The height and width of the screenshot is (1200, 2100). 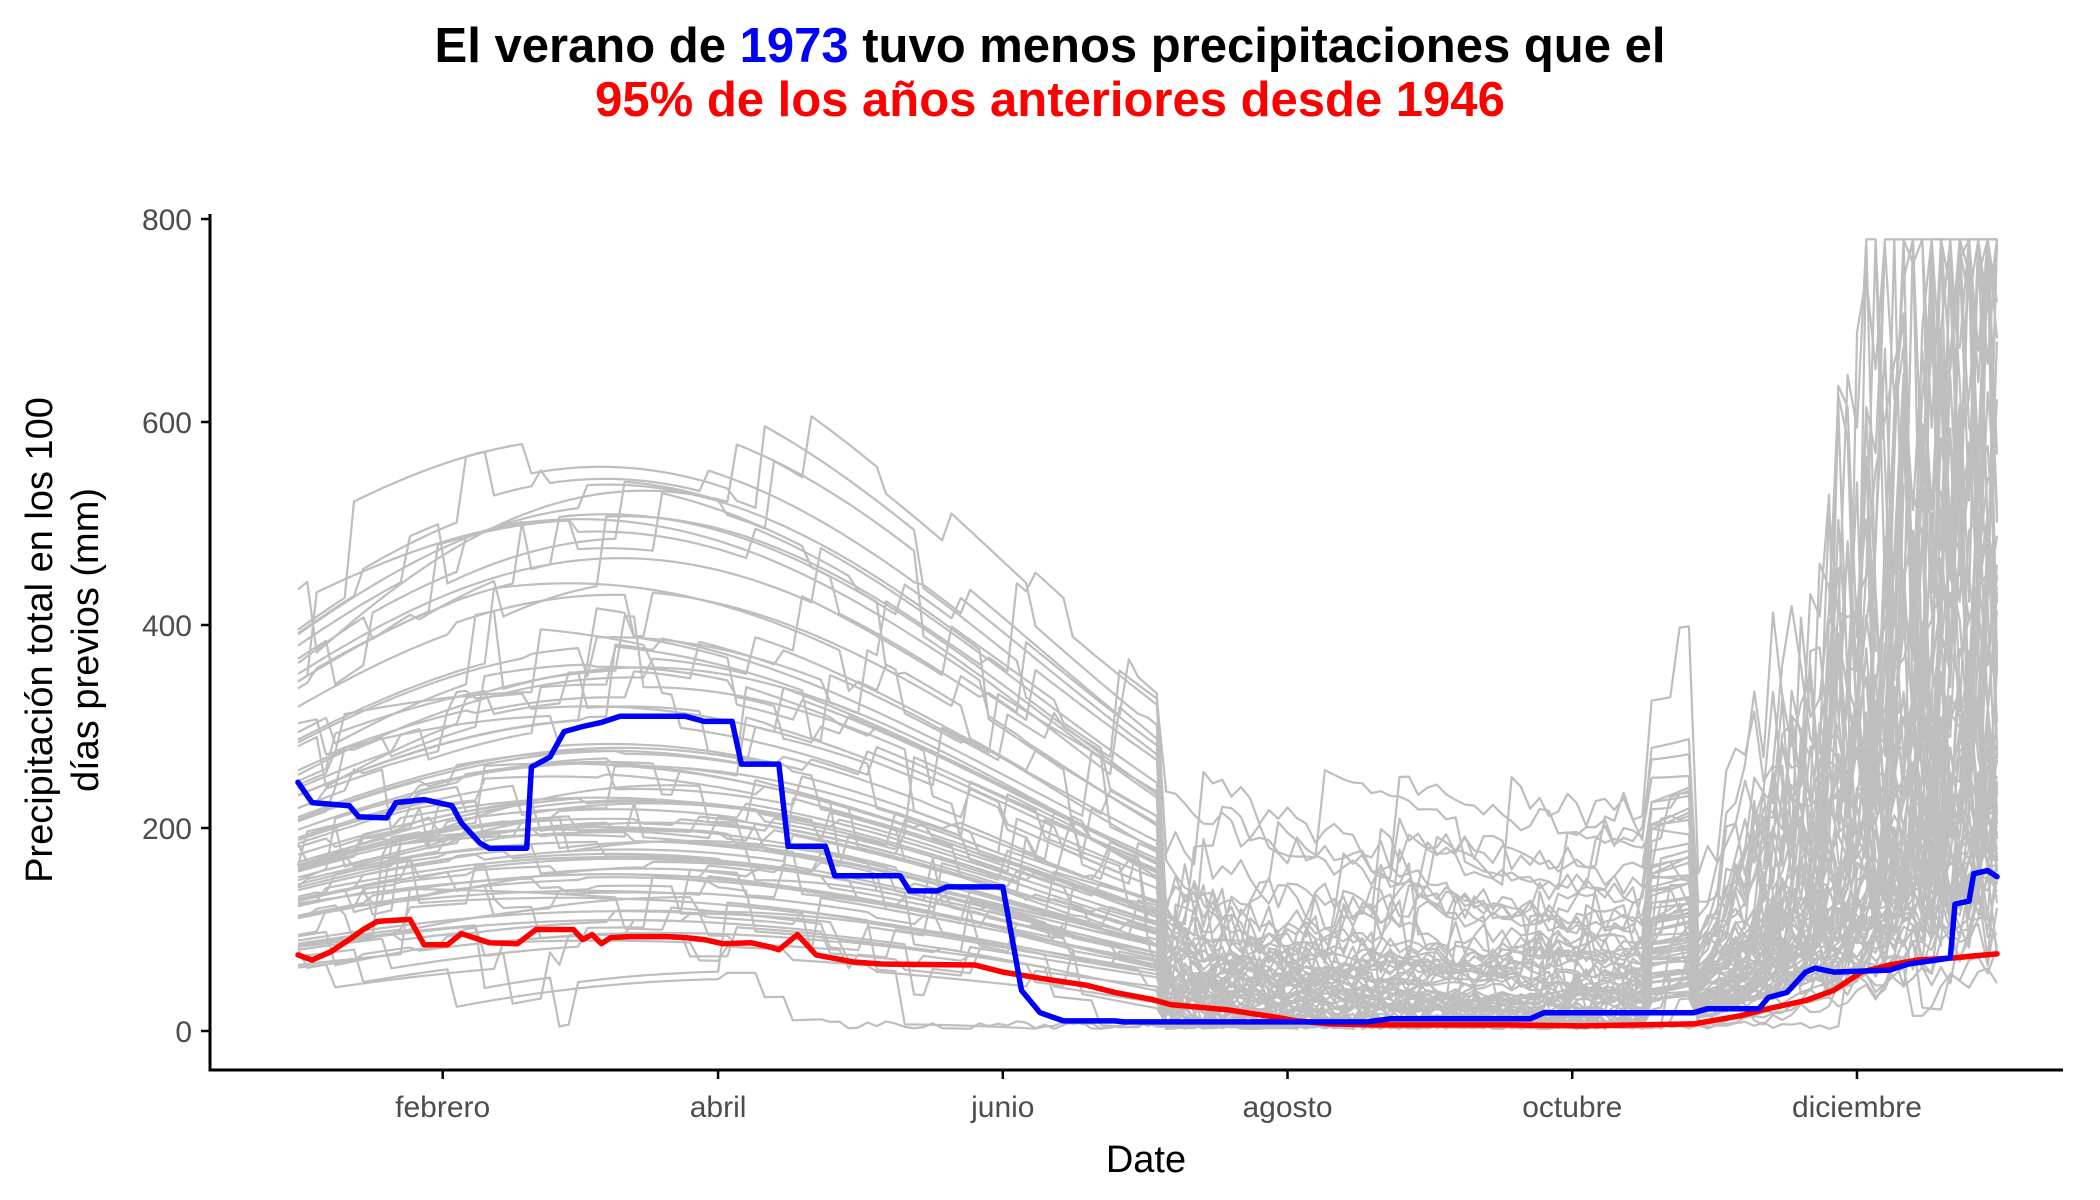 What do you see at coordinates (86, 640) in the screenshot?
I see `y-axis-label-line: días previos (mm)` at bounding box center [86, 640].